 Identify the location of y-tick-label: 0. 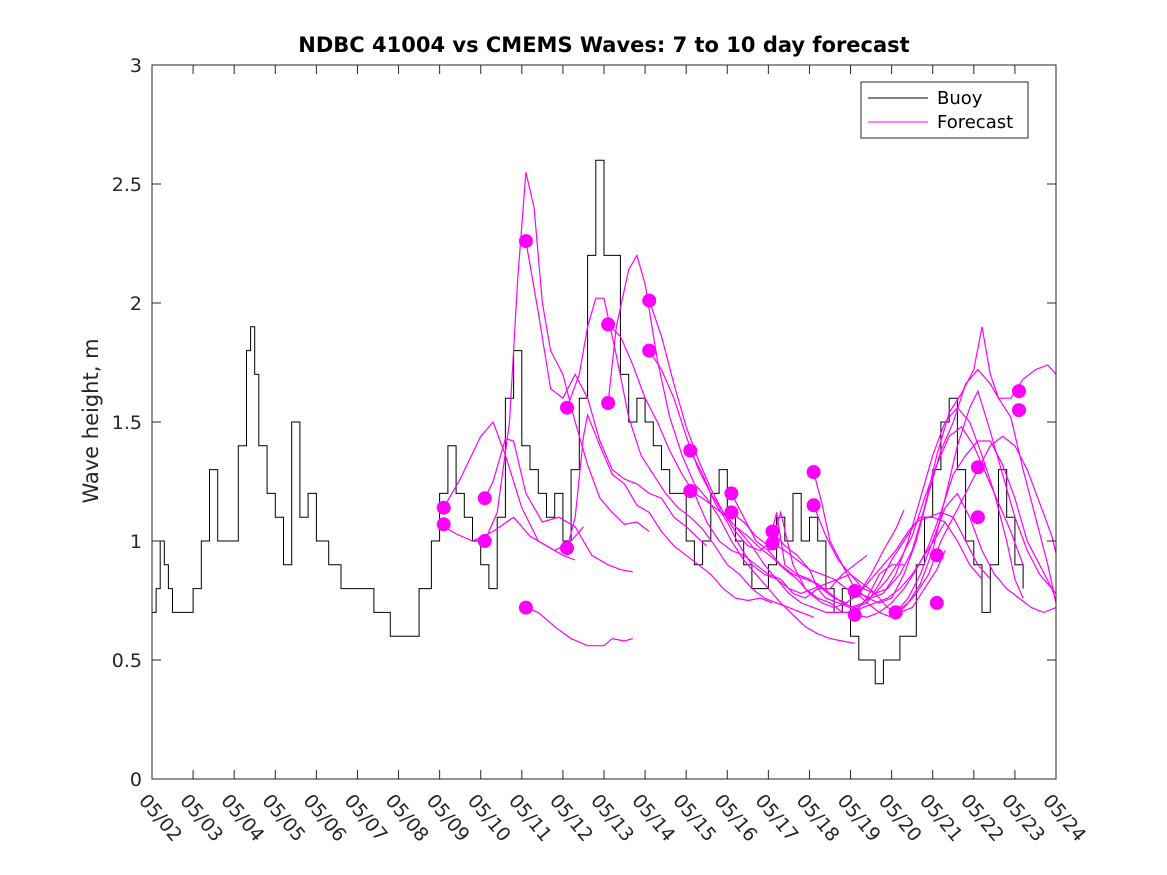
(136, 780).